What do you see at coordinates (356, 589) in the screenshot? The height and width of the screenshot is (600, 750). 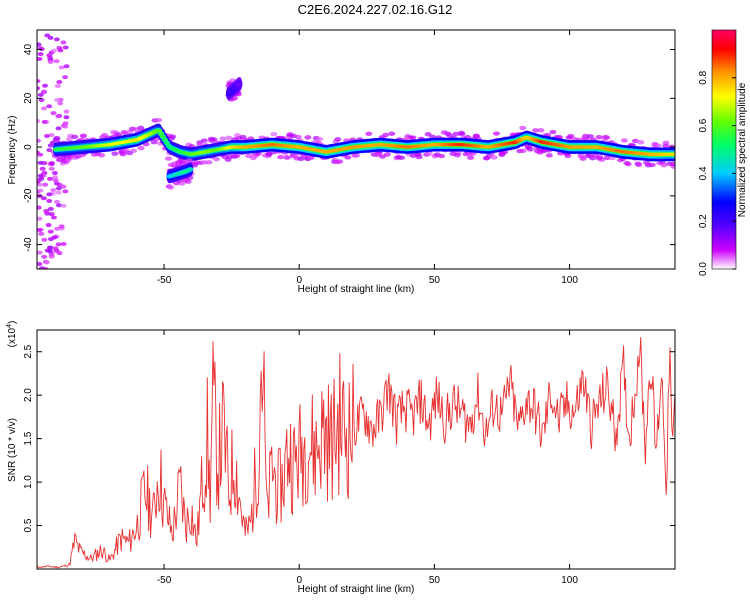 I see `bottom-xlabel: Height of straight line (km)` at bounding box center [356, 589].